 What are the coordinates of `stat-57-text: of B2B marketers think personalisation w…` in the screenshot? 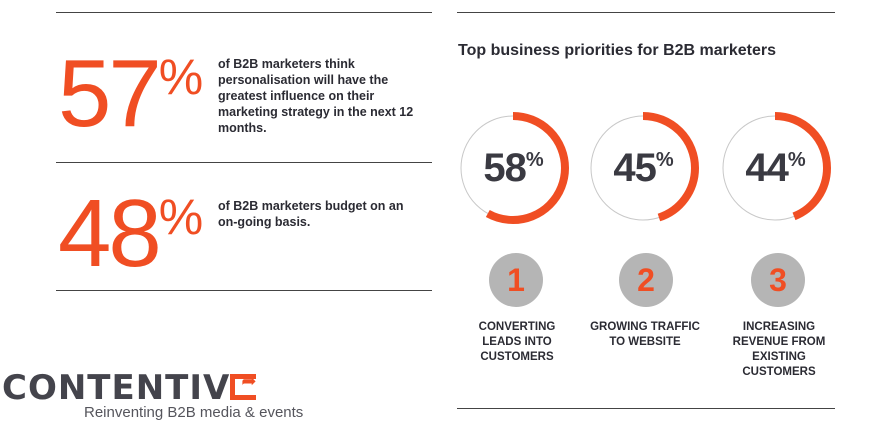 It's located at (316, 96).